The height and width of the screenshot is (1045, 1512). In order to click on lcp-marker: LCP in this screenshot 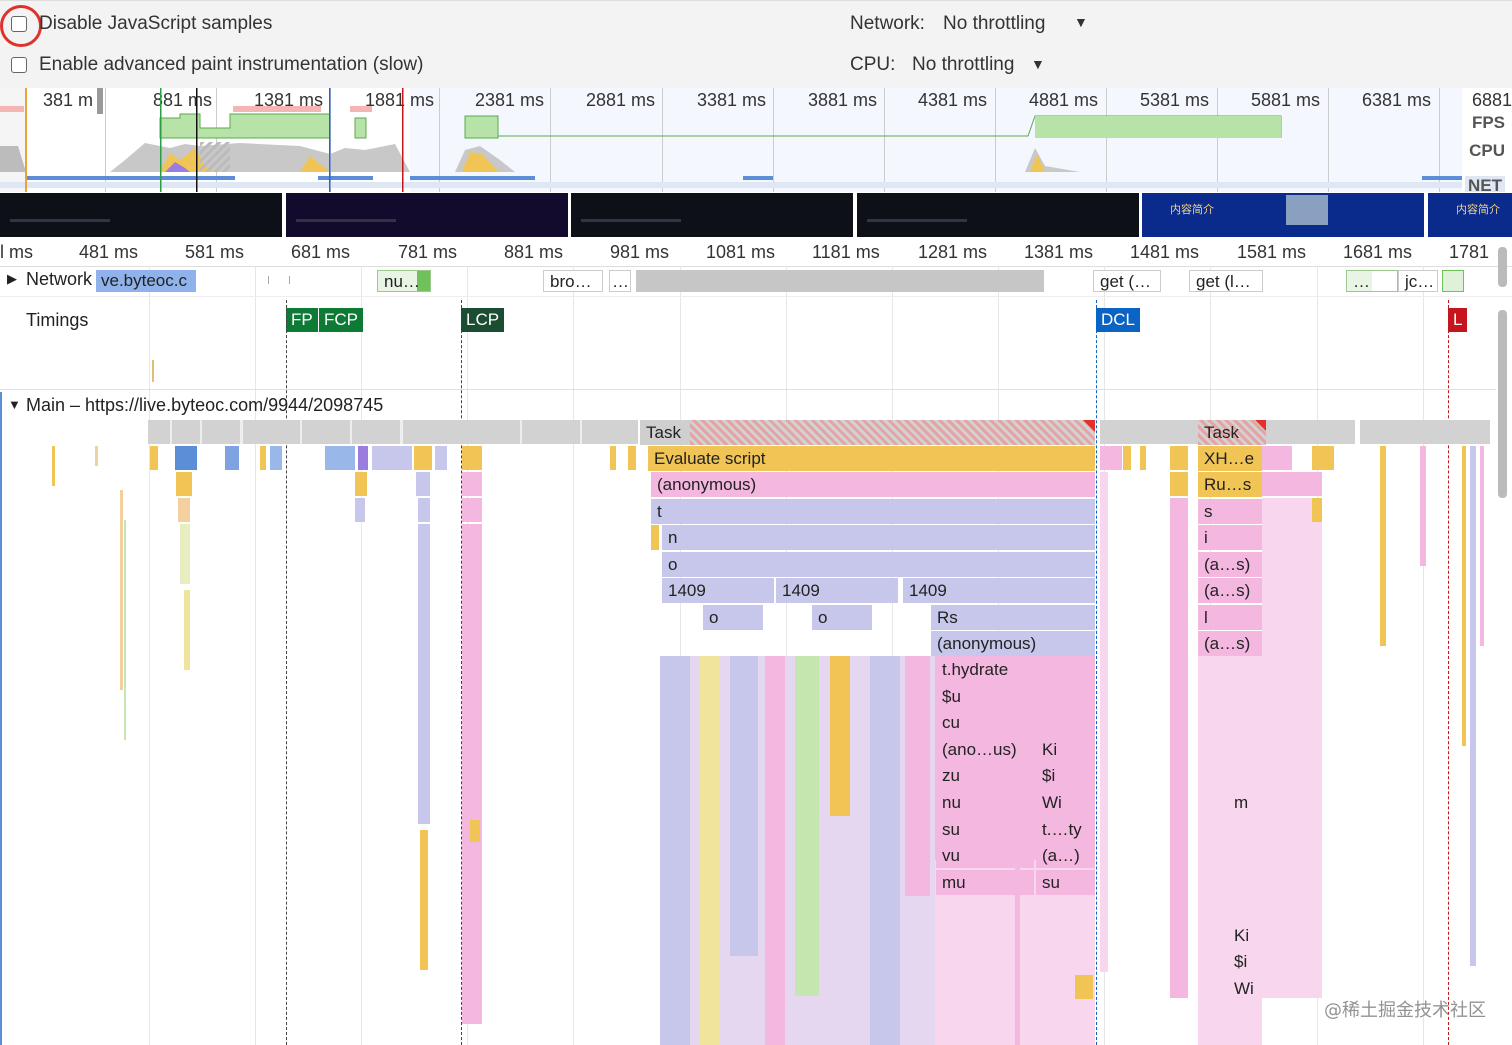, I will do `click(483, 320)`.